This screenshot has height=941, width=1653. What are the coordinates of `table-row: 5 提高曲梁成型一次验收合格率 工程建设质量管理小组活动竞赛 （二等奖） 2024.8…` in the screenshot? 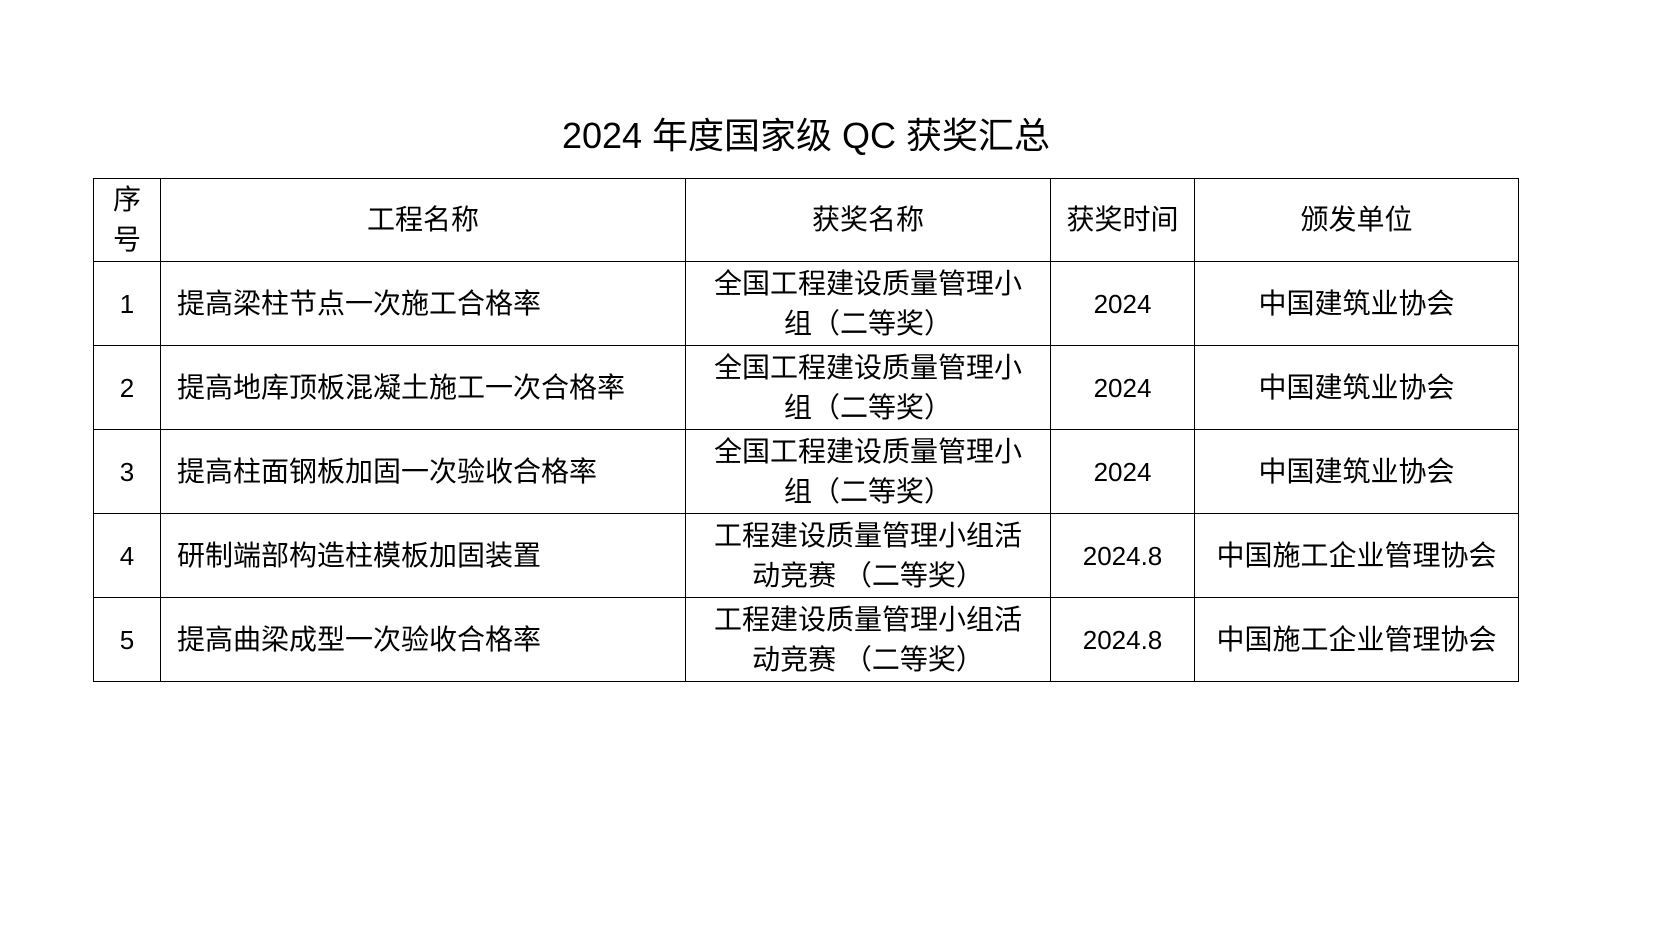 It's located at (806, 639).